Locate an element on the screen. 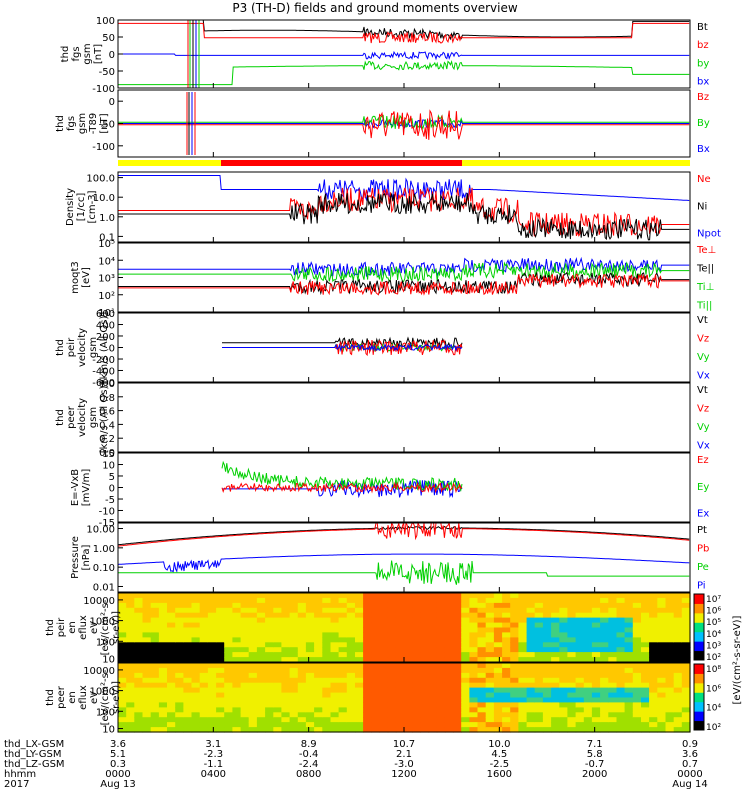 The width and height of the screenshot is (750, 800). y-tick-label: 0.01 is located at coordinates (104, 587).